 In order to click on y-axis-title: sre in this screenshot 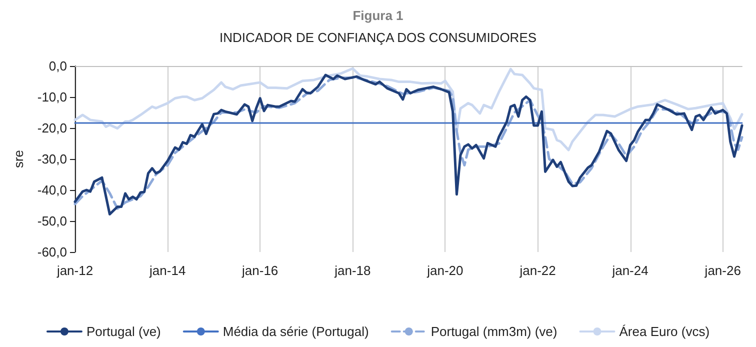, I will do `click(18, 159)`.